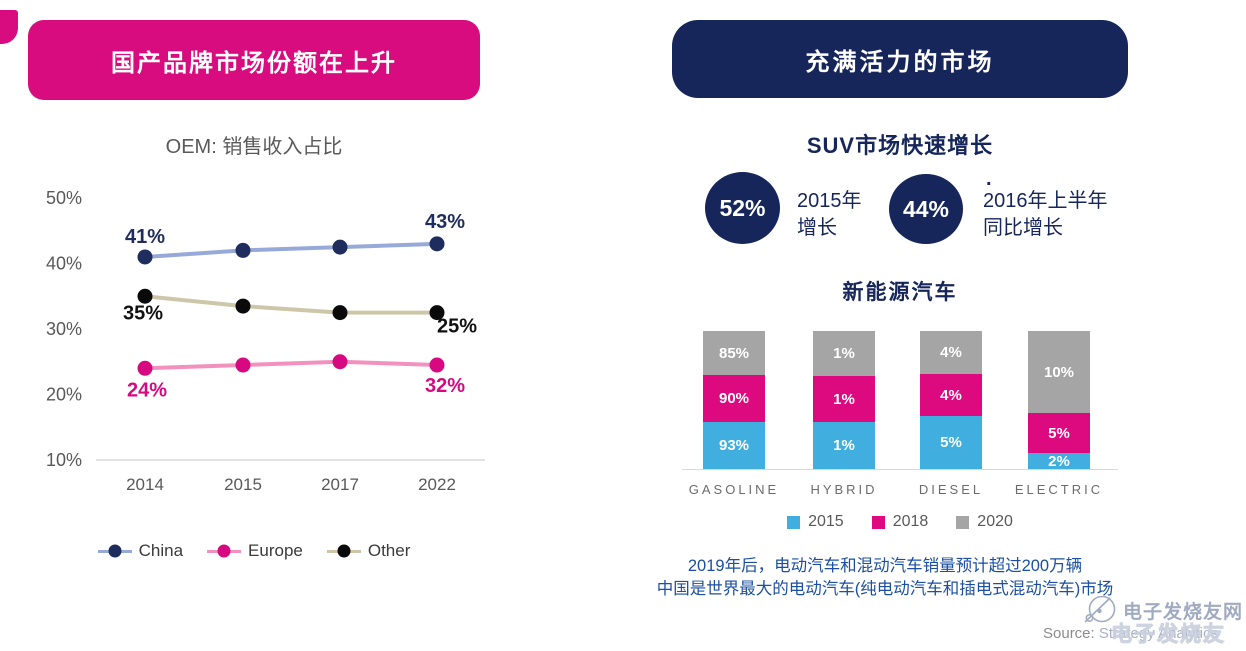 The image size is (1246, 651). Describe the element at coordinates (437, 484) in the screenshot. I see `x-axis-tick: 2022` at that location.